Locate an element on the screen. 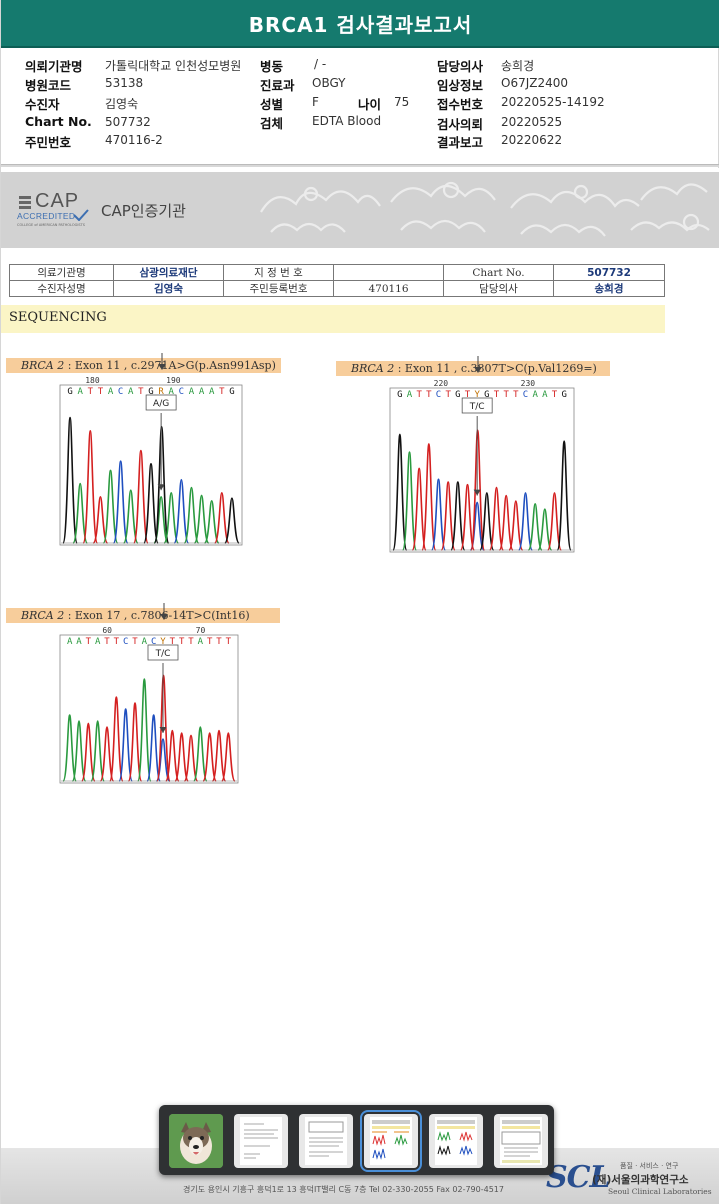 Image resolution: width=719 pixels, height=1204 pixels. hospital-value: 가톨릭대학교 인천성모병원 is located at coordinates (173, 66).